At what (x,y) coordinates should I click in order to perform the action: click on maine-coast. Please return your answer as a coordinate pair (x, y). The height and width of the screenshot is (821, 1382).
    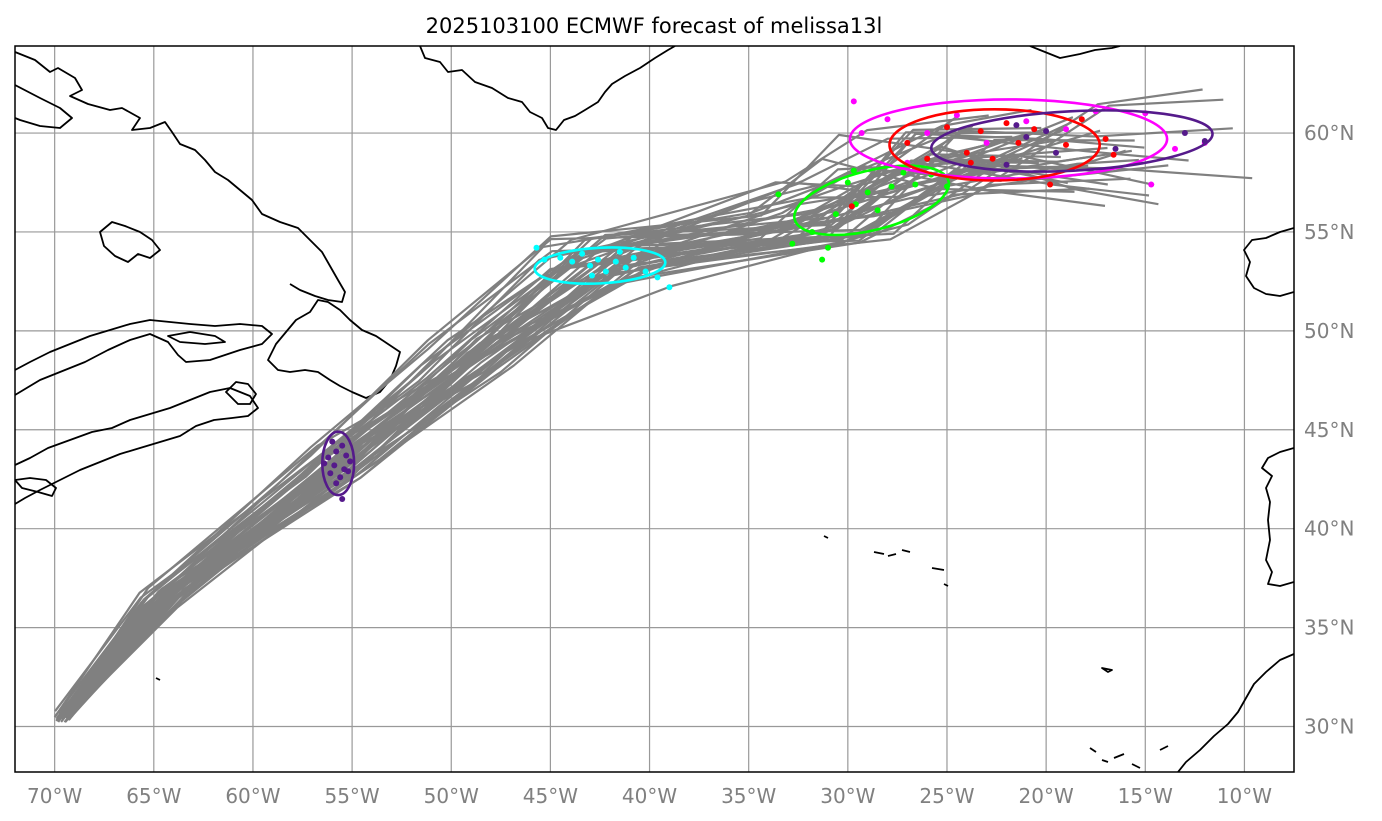
    Looking at the image, I should click on (36, 487).